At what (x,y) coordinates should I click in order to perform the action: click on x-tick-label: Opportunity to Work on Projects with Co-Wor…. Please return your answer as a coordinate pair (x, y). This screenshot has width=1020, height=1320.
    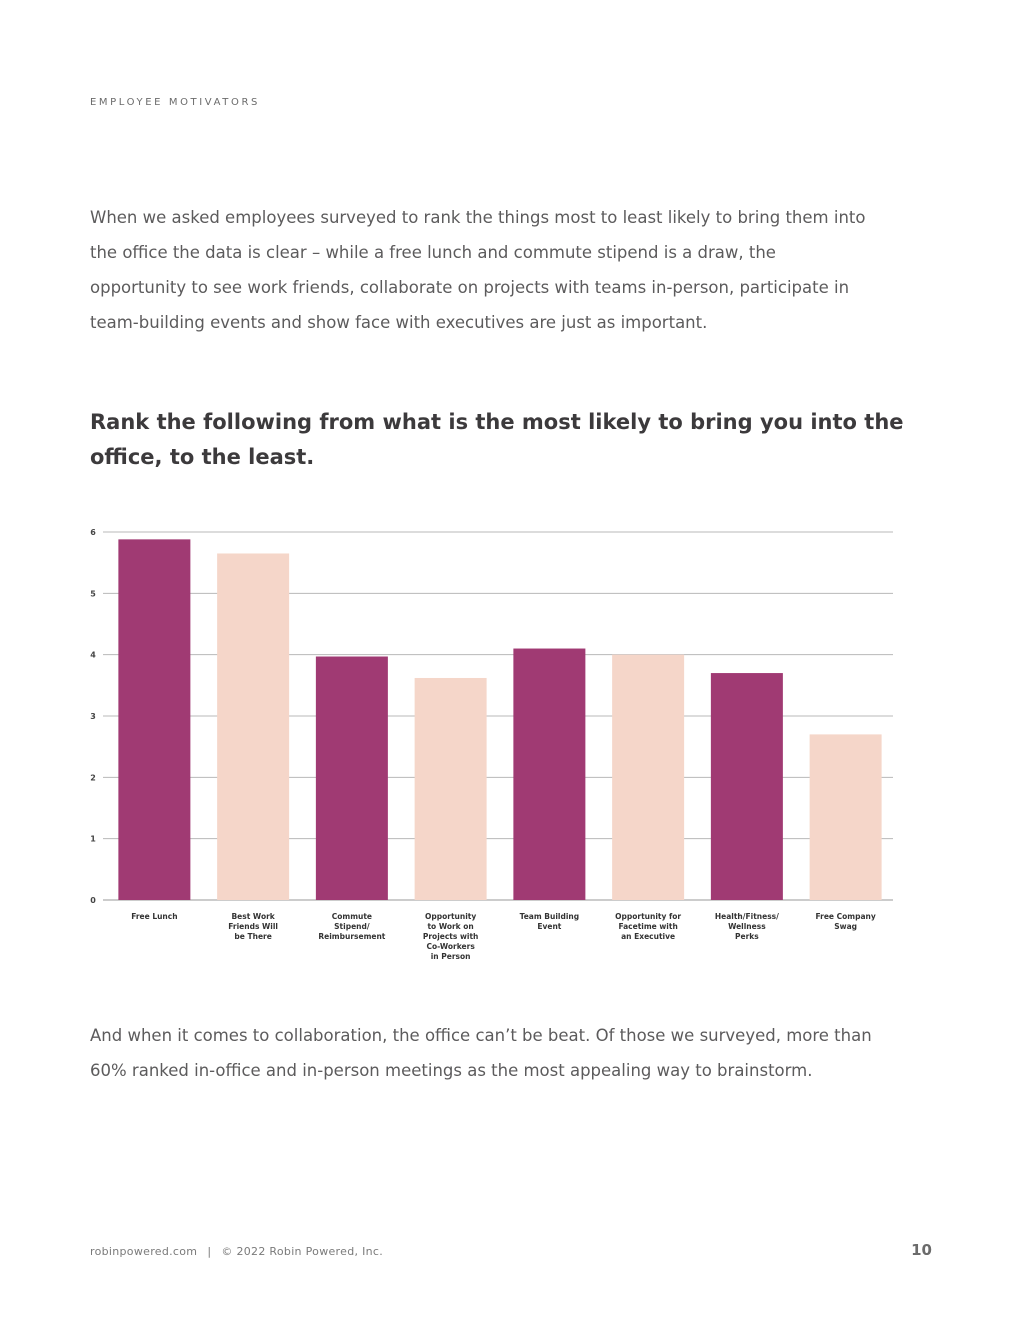
    Looking at the image, I should click on (451, 936).